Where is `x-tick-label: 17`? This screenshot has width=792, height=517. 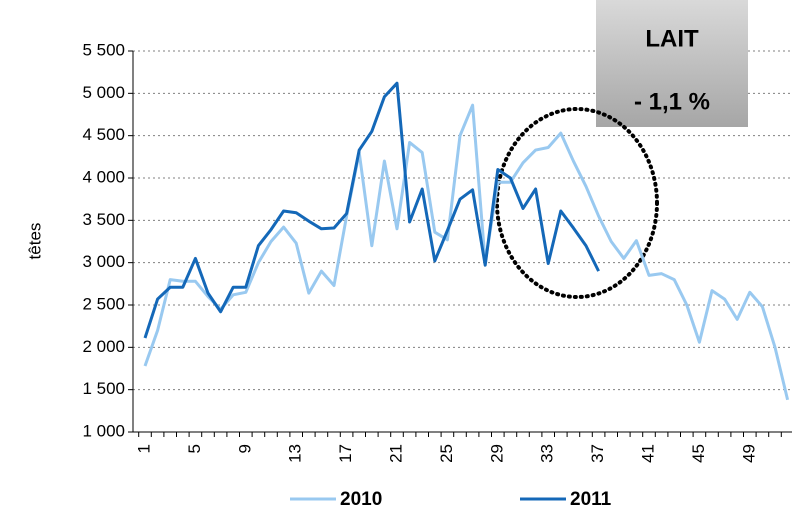
x-tick-label: 17 is located at coordinates (345, 453).